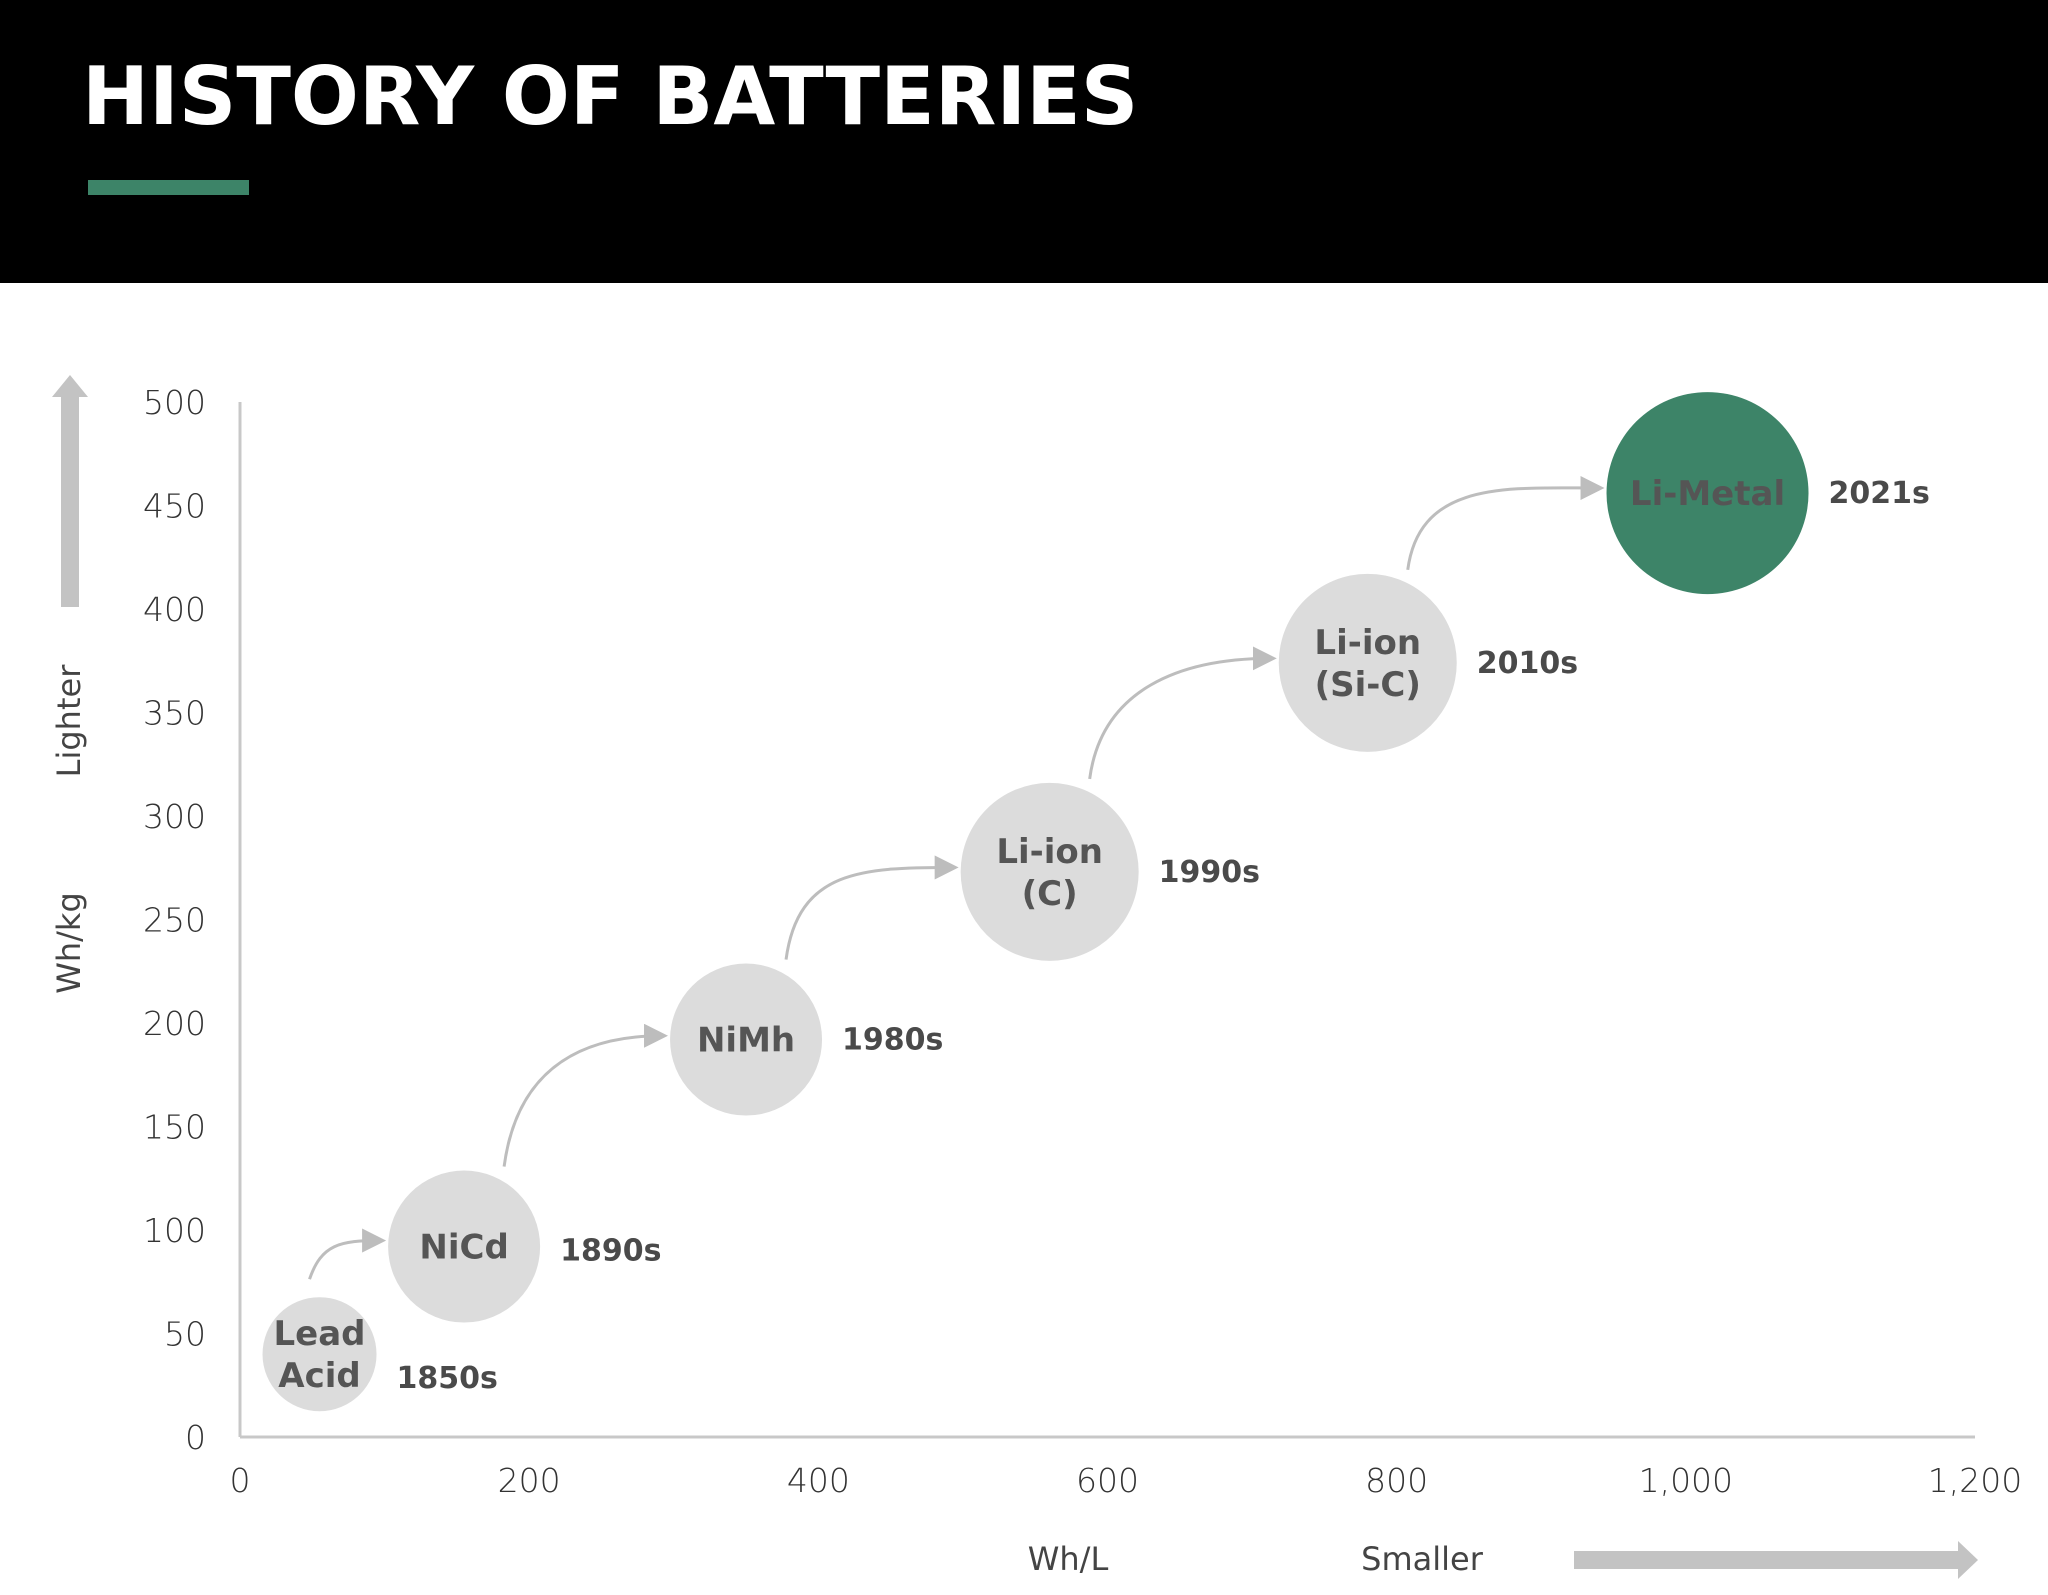  What do you see at coordinates (818, 1480) in the screenshot?
I see `x-tick-label: 400` at bounding box center [818, 1480].